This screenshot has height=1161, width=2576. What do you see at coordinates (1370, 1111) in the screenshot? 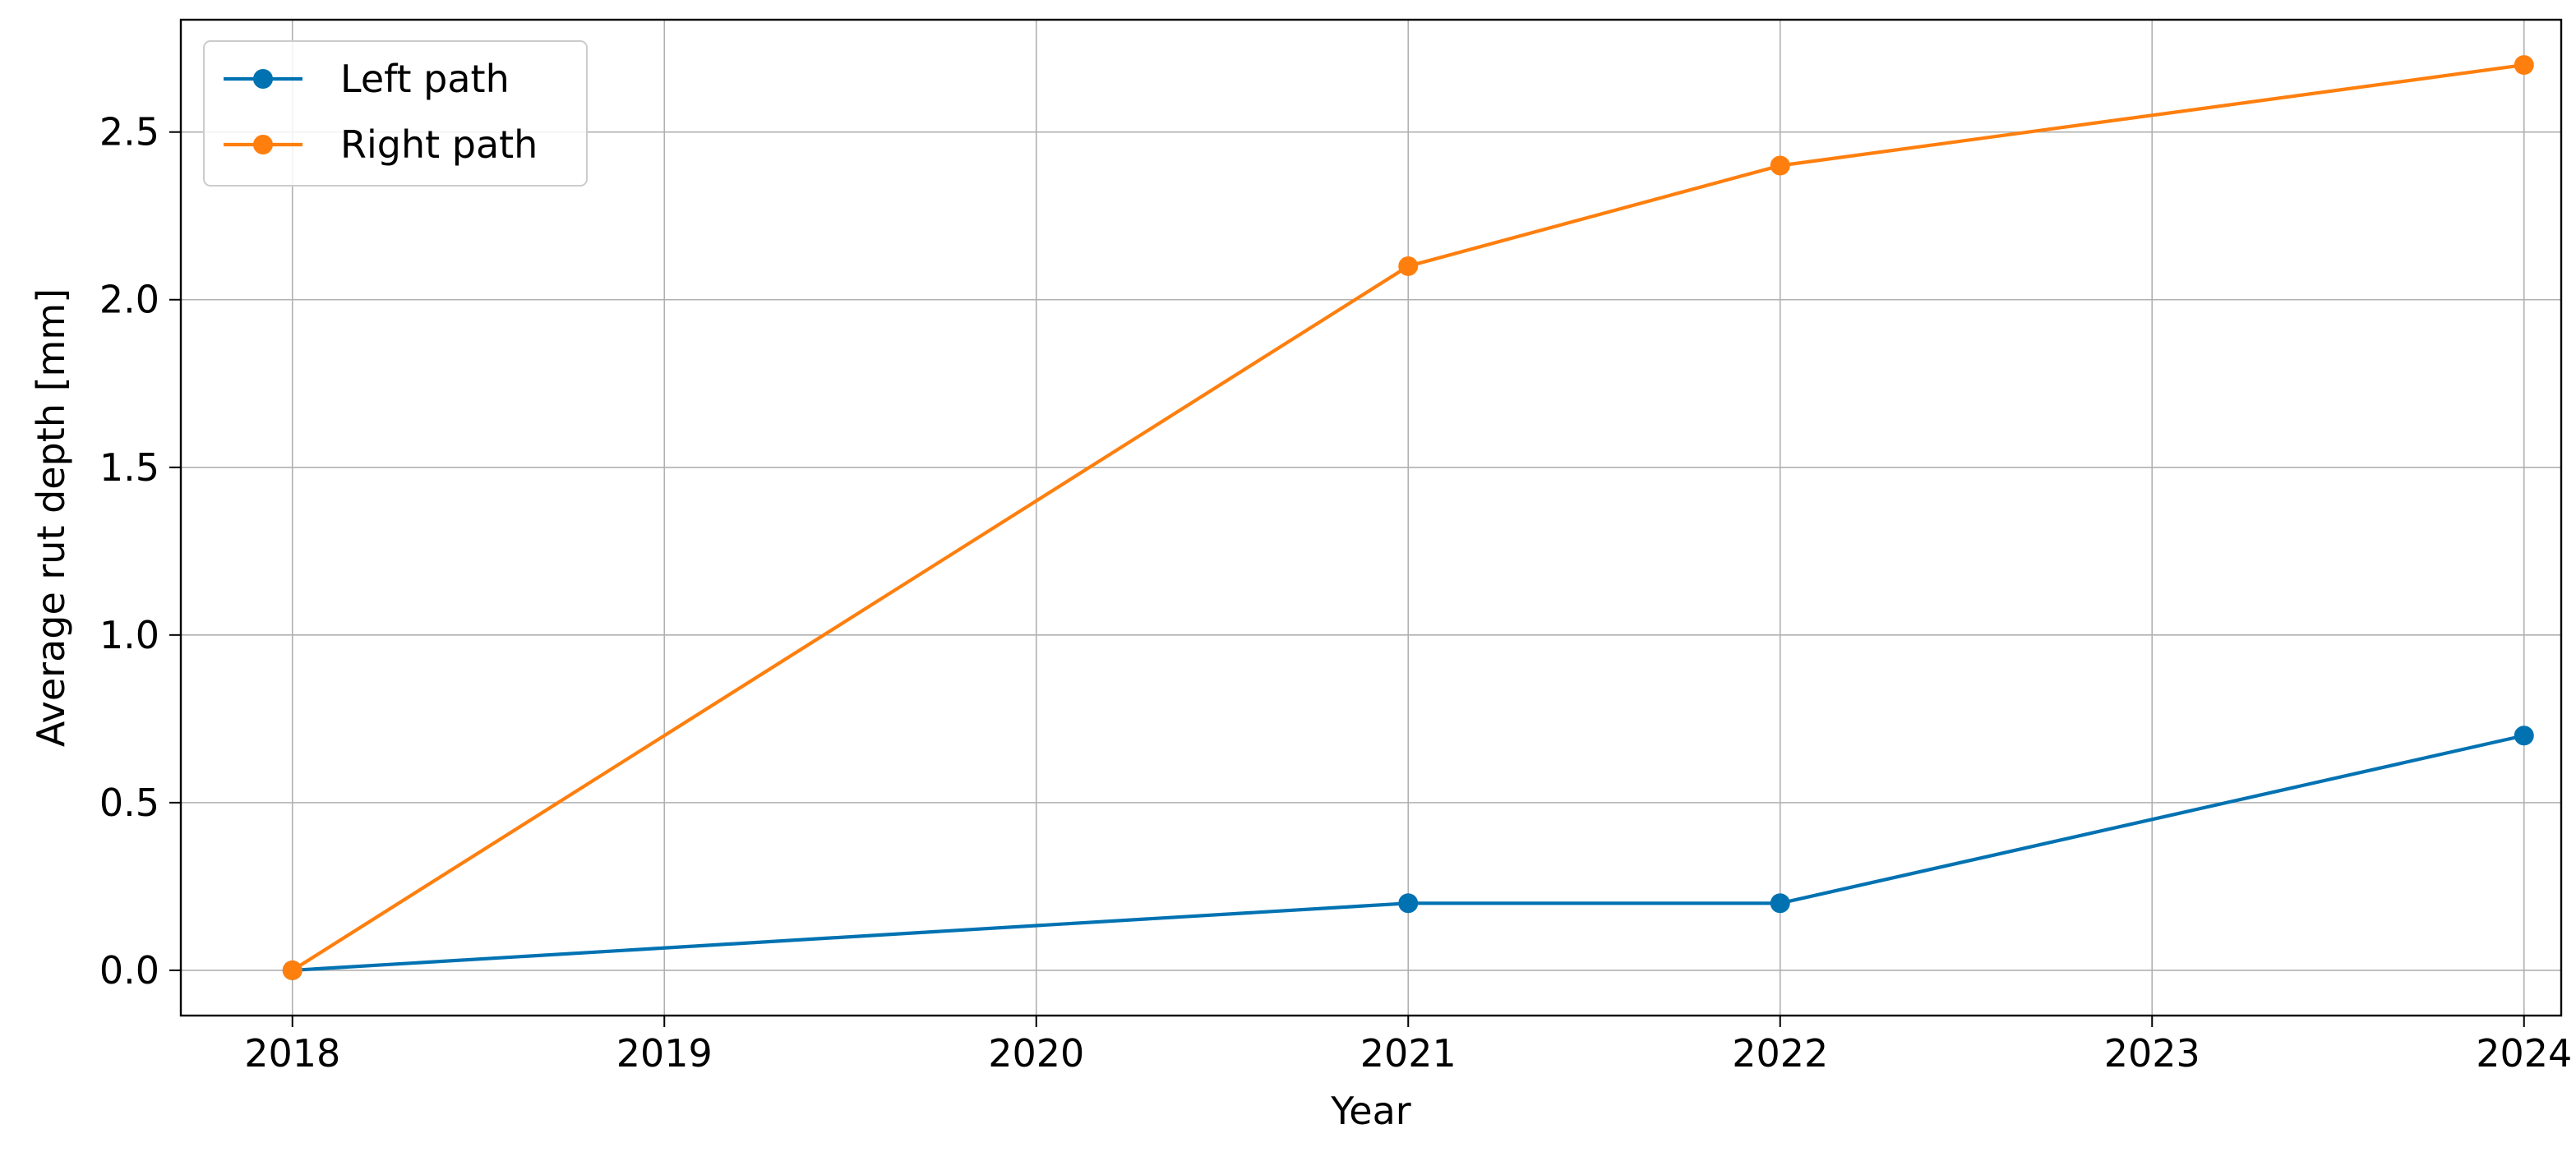
I see `x-axis-label: Year` at bounding box center [1370, 1111].